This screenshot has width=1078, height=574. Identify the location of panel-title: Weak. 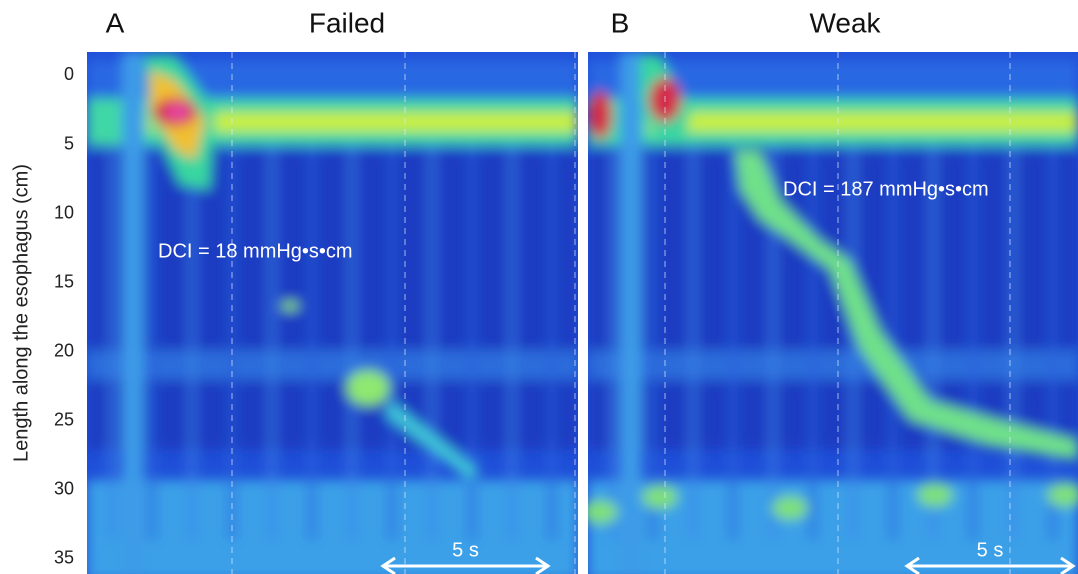
(845, 22).